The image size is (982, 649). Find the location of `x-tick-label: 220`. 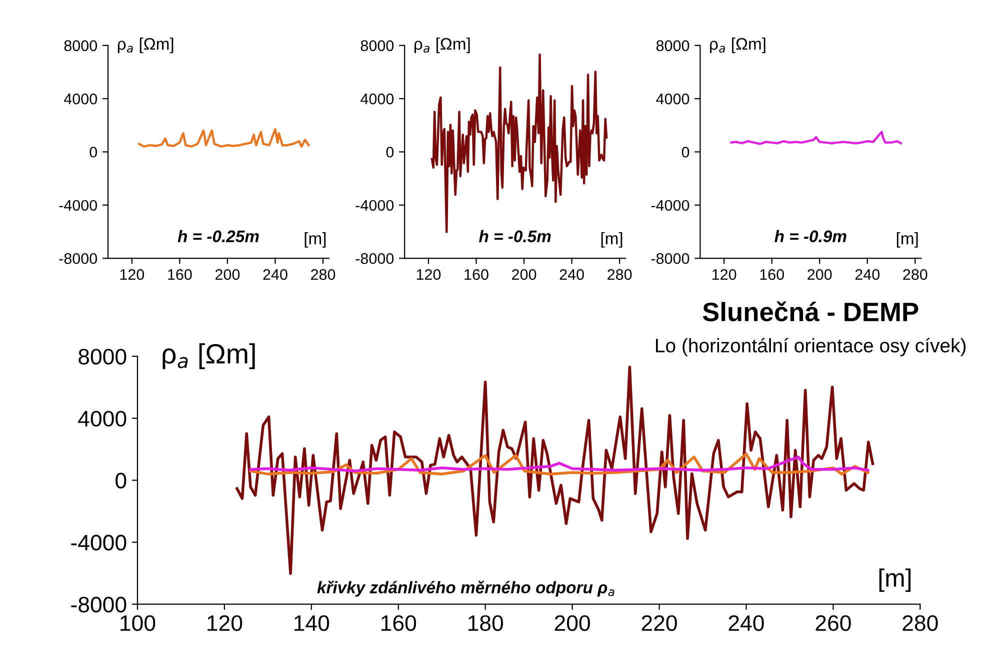

x-tick-label: 220 is located at coordinates (659, 623).